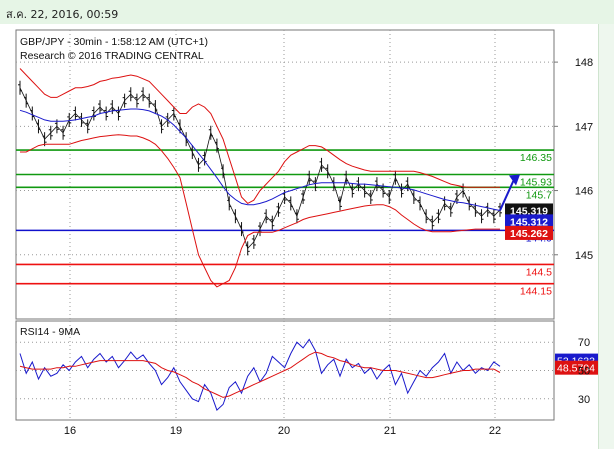  What do you see at coordinates (390, 431) in the screenshot?
I see `x-tick-label: 21` at bounding box center [390, 431].